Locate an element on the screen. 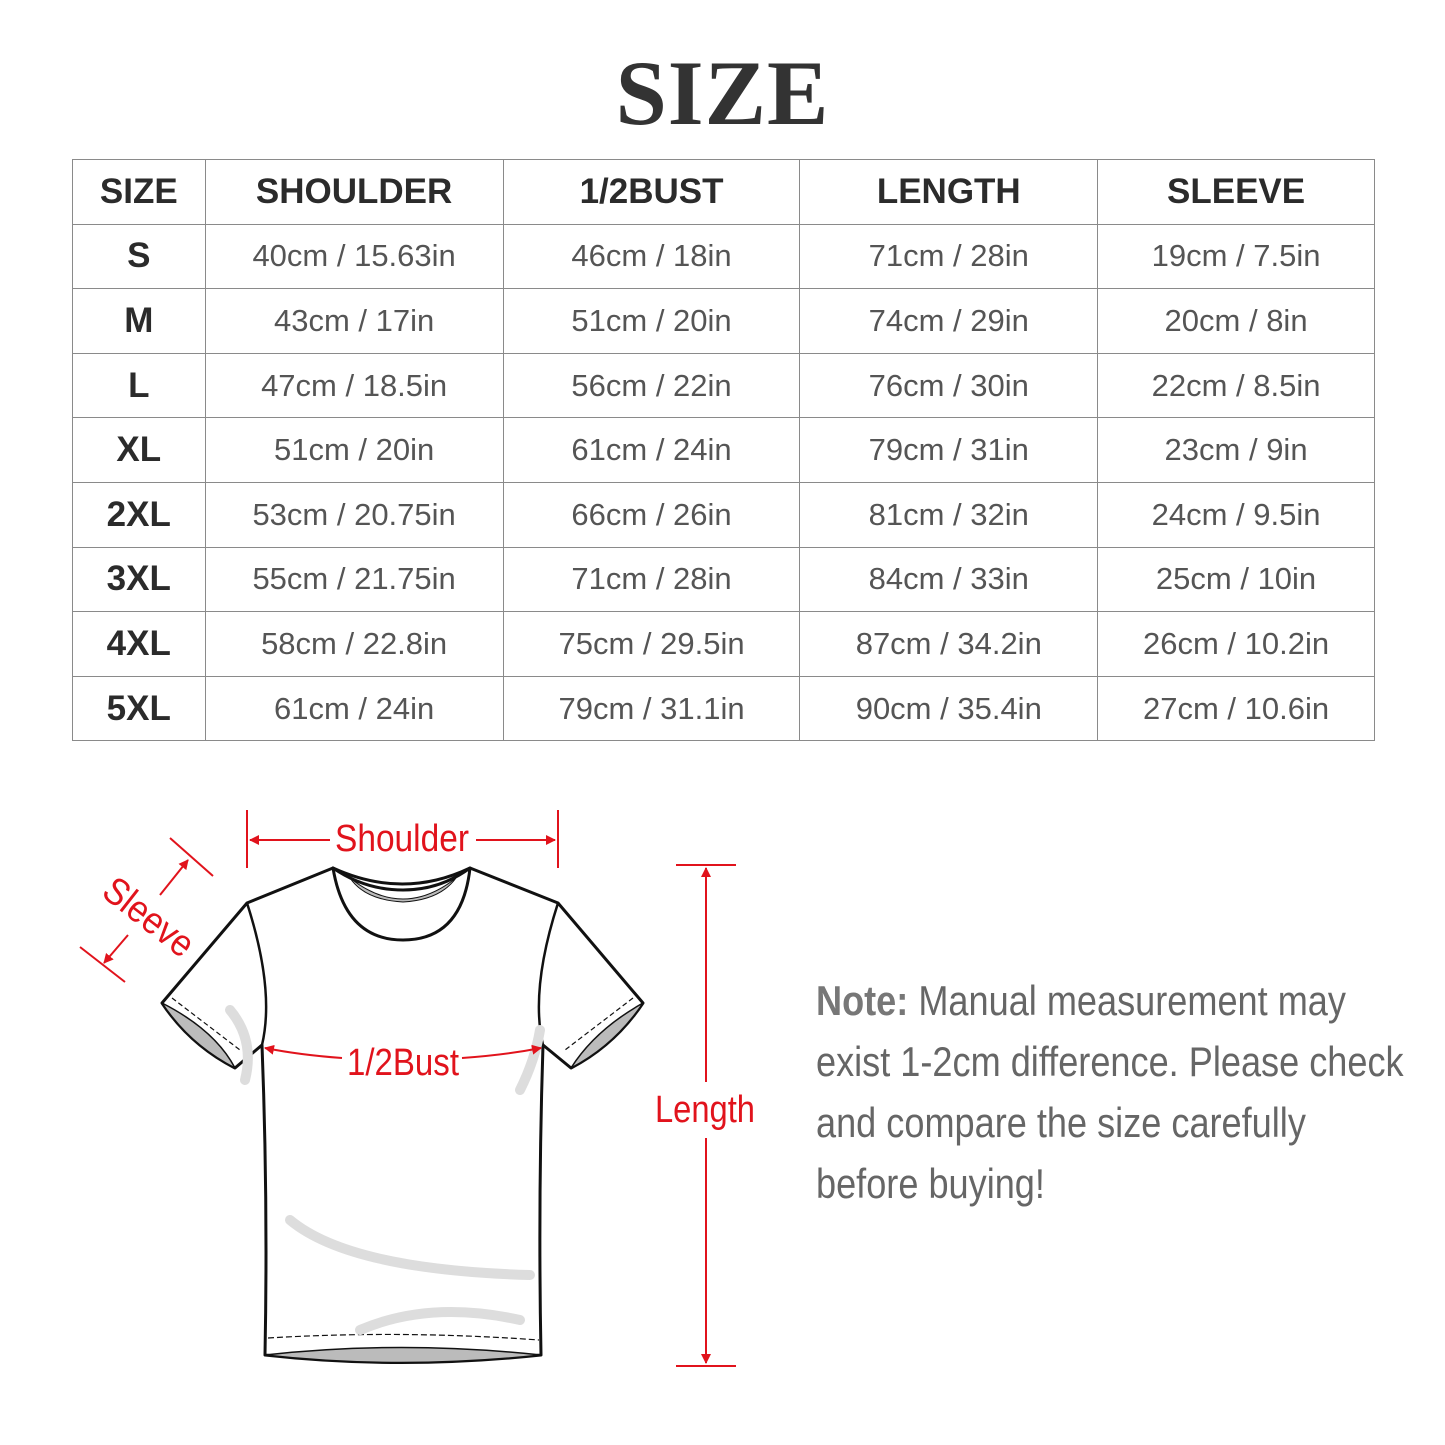 Image resolution: width=1445 pixels, height=1445 pixels. bust-label: 1/2Bust is located at coordinates (403, 1063).